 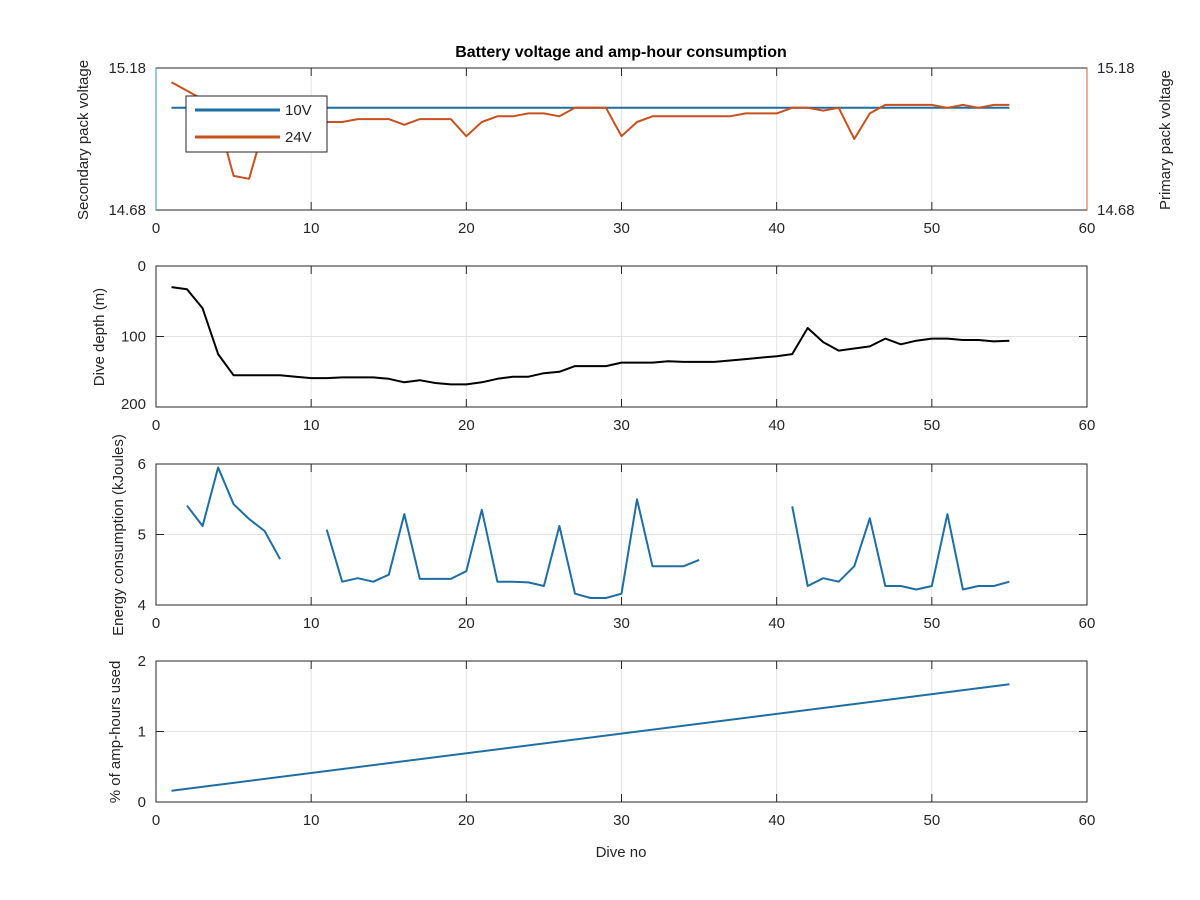 I want to click on legend-label-24v: 24V, so click(x=298, y=137).